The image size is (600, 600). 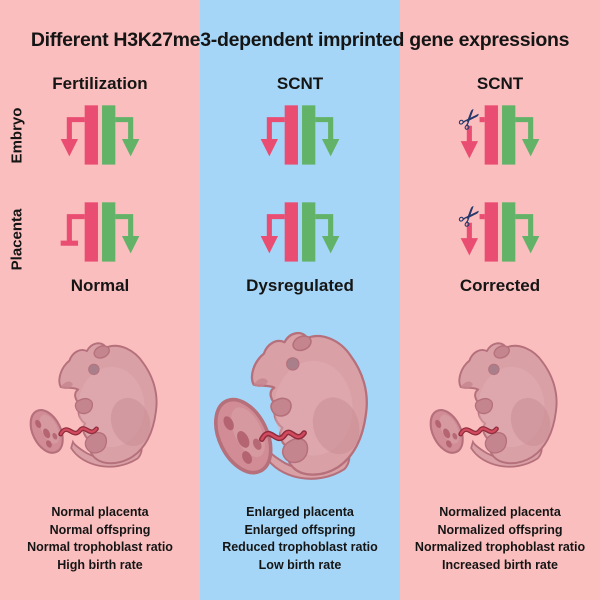 I want to click on embryo-gene-expression-icon: ✂, so click(x=498, y=135).